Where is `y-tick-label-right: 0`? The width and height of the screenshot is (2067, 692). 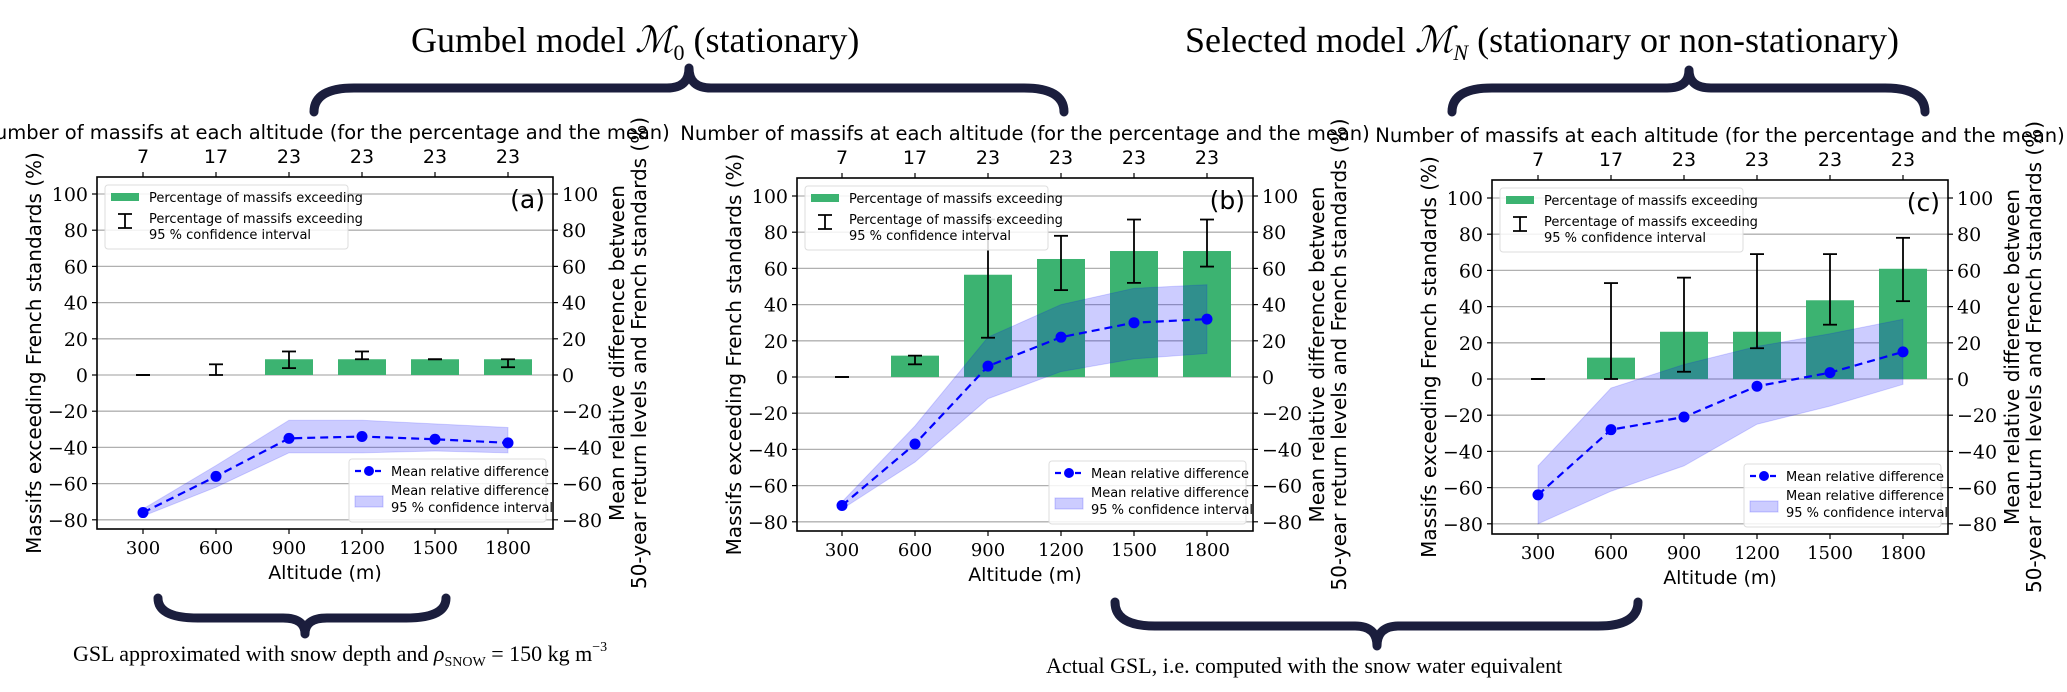
y-tick-label-right: 0 is located at coordinates (1963, 380).